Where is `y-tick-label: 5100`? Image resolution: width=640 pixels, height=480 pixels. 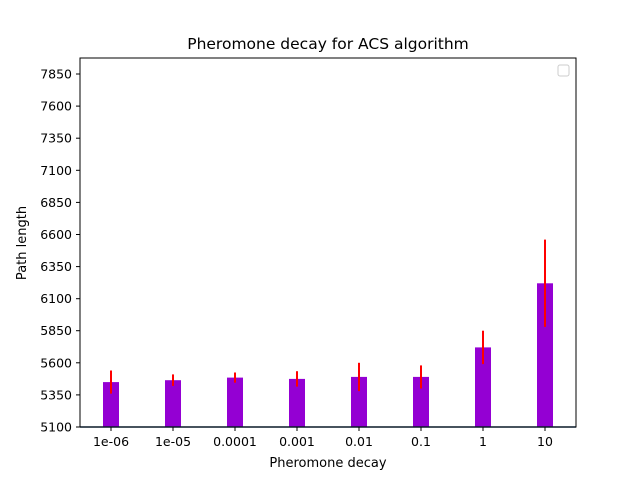 y-tick-label: 5100 is located at coordinates (56, 427).